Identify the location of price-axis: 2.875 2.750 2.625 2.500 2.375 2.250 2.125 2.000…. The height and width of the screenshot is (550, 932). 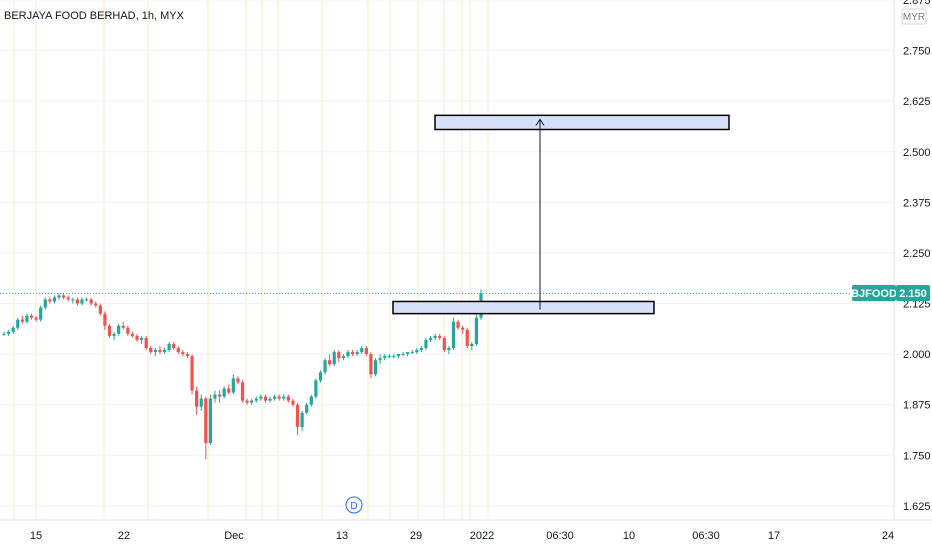
(917, 256).